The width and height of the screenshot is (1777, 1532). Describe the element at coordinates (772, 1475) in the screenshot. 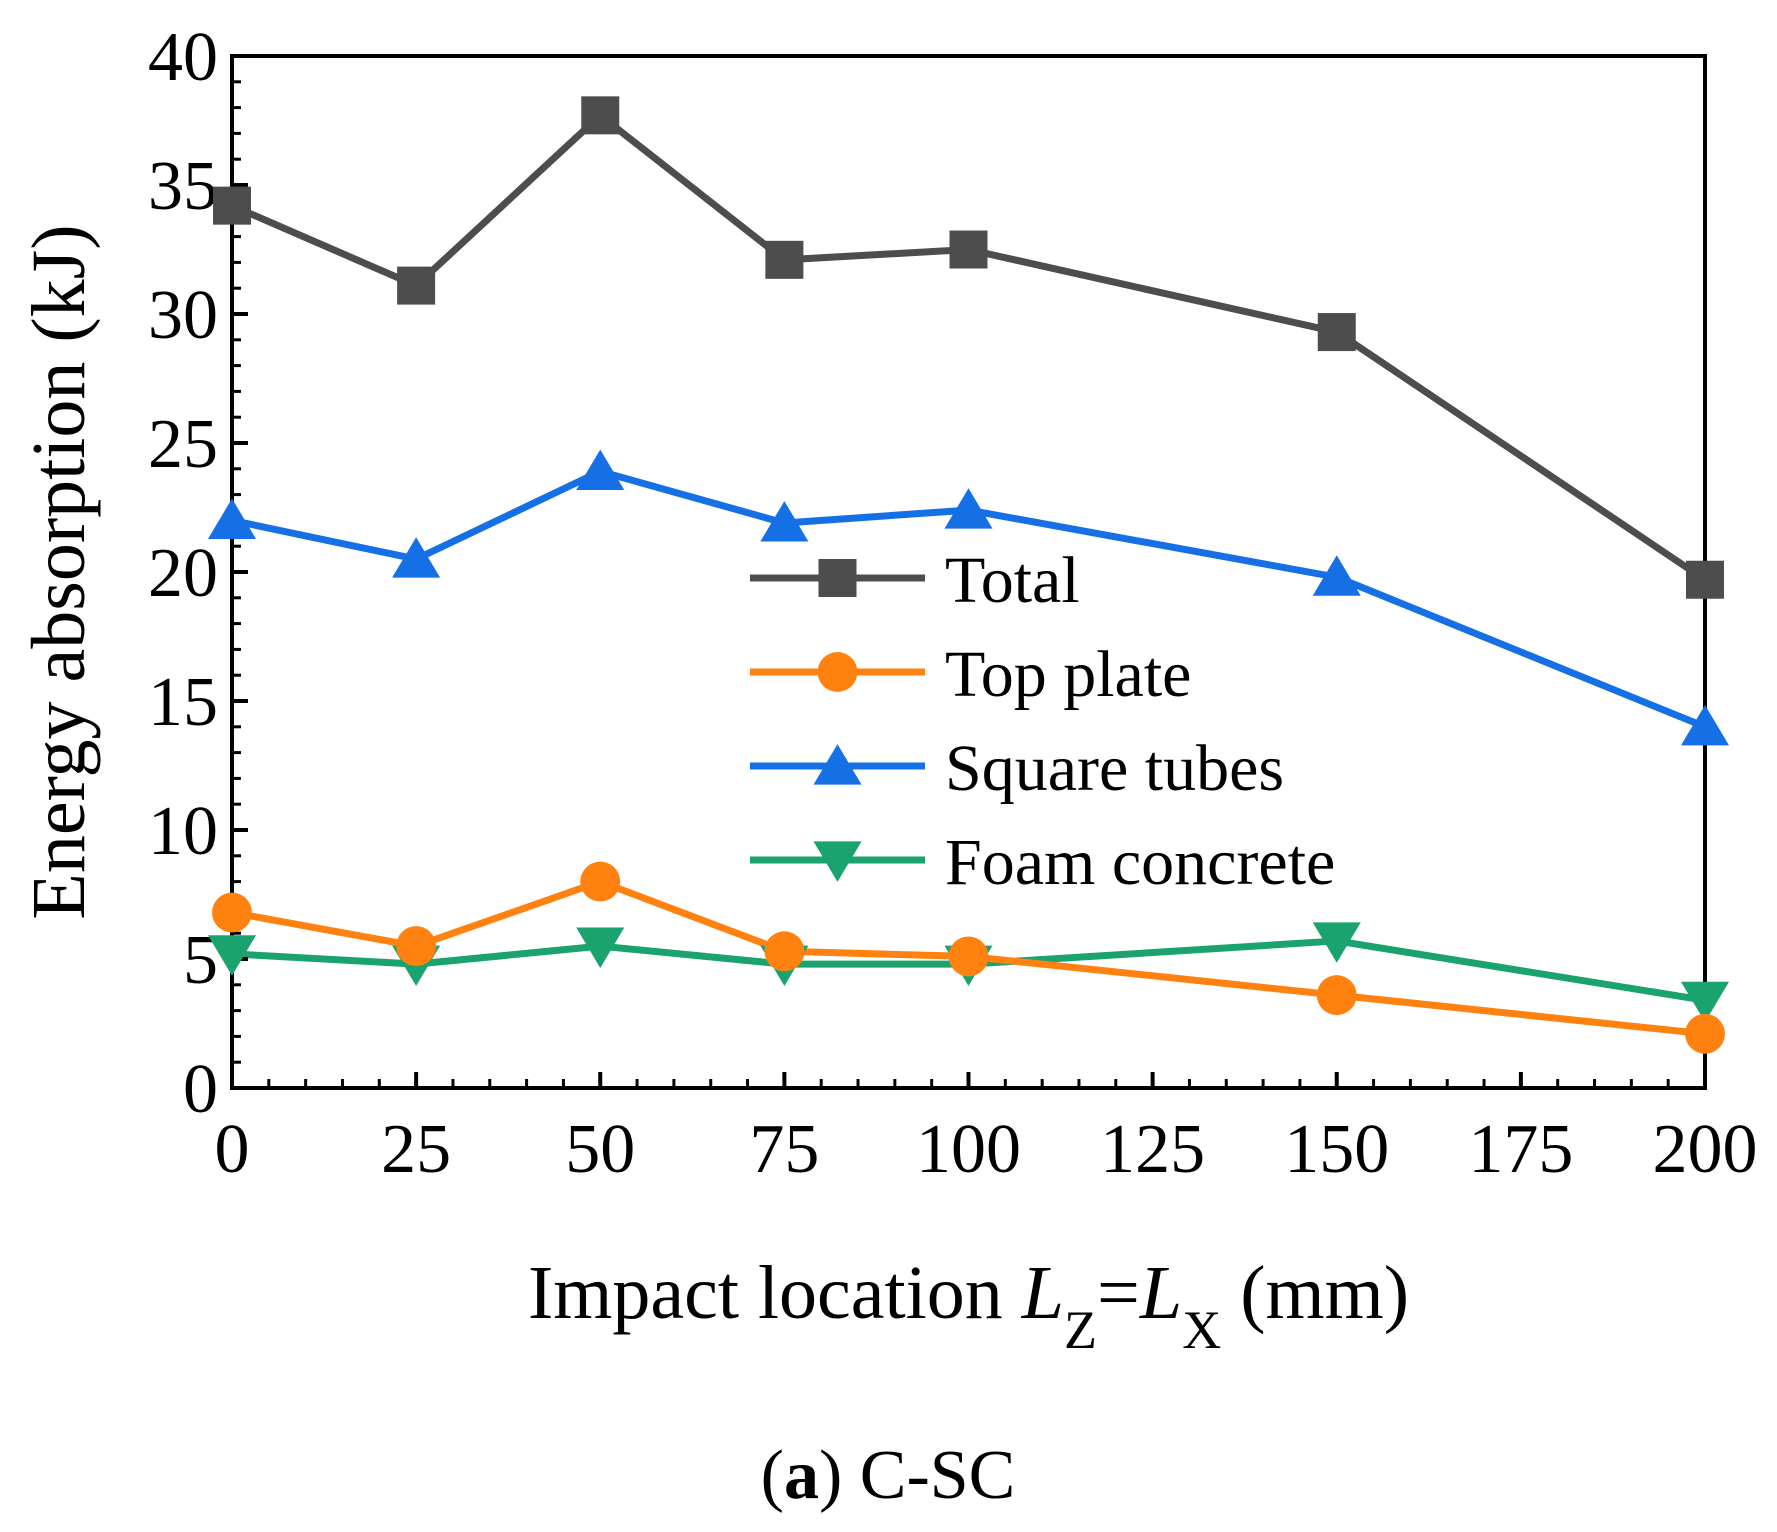

I see `caption-open-paren: (` at that location.